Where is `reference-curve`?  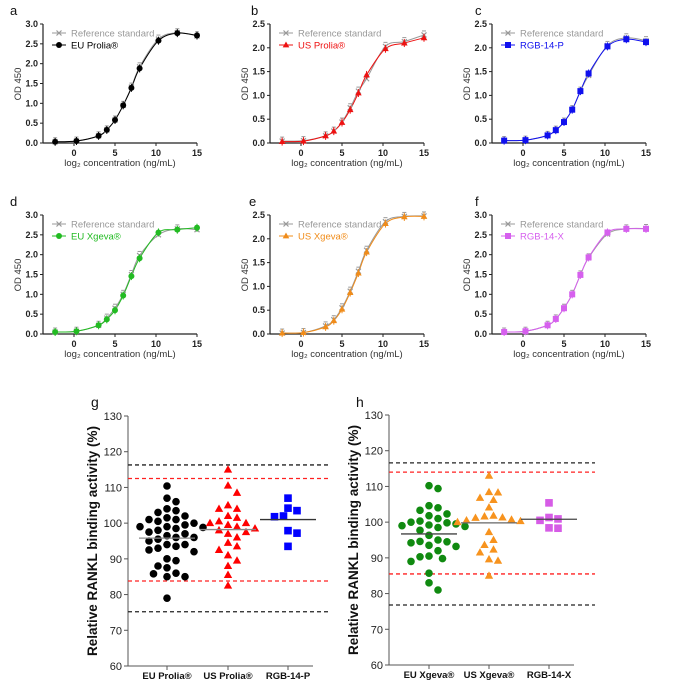 reference-curve is located at coordinates (575, 280).